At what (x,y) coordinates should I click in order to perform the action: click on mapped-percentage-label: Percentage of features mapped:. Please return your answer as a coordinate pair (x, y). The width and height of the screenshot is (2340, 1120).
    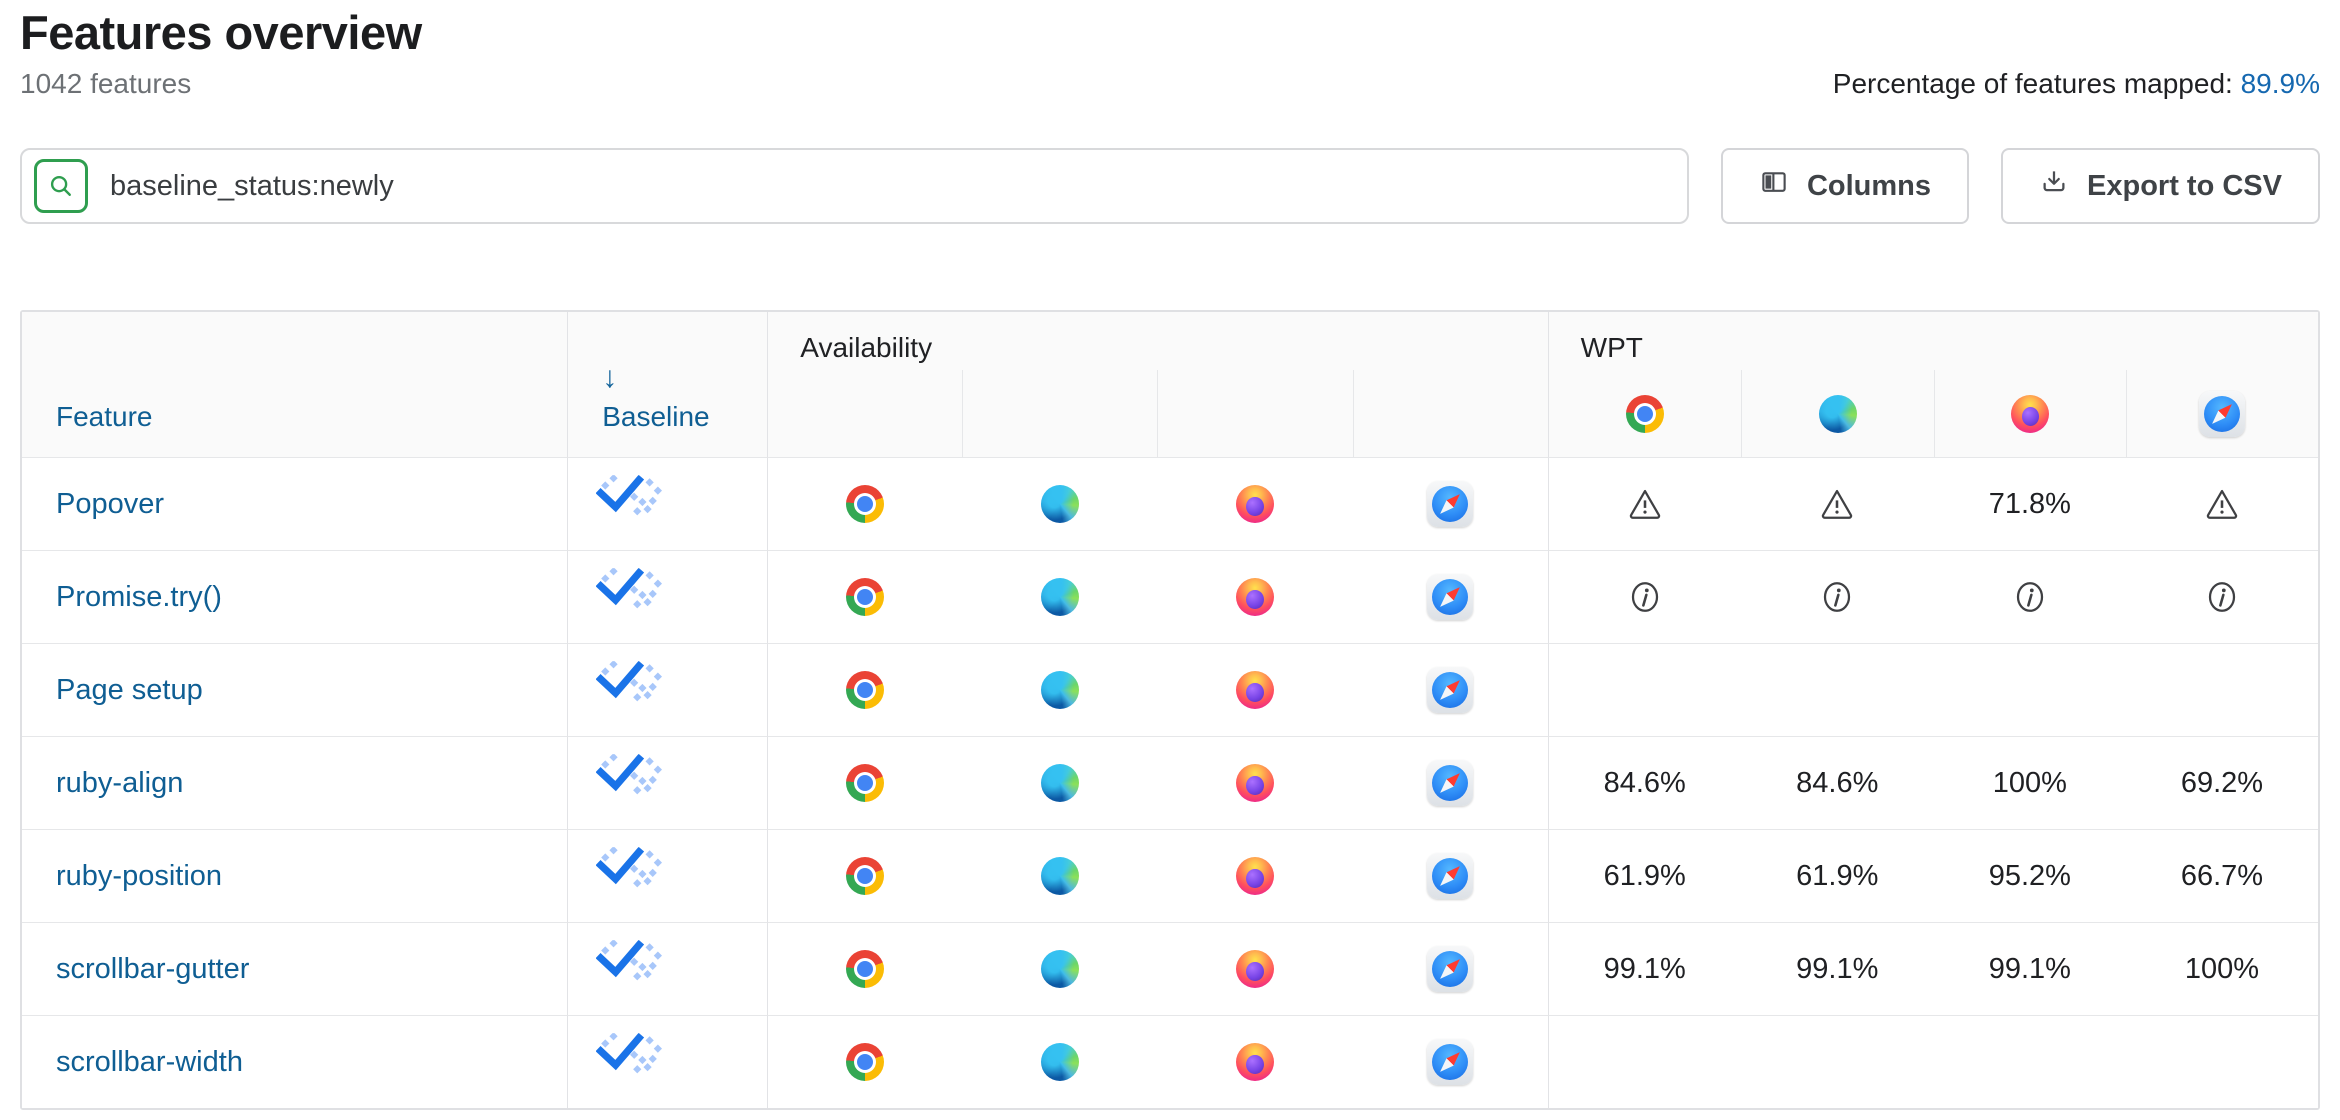
    Looking at the image, I should click on (2032, 84).